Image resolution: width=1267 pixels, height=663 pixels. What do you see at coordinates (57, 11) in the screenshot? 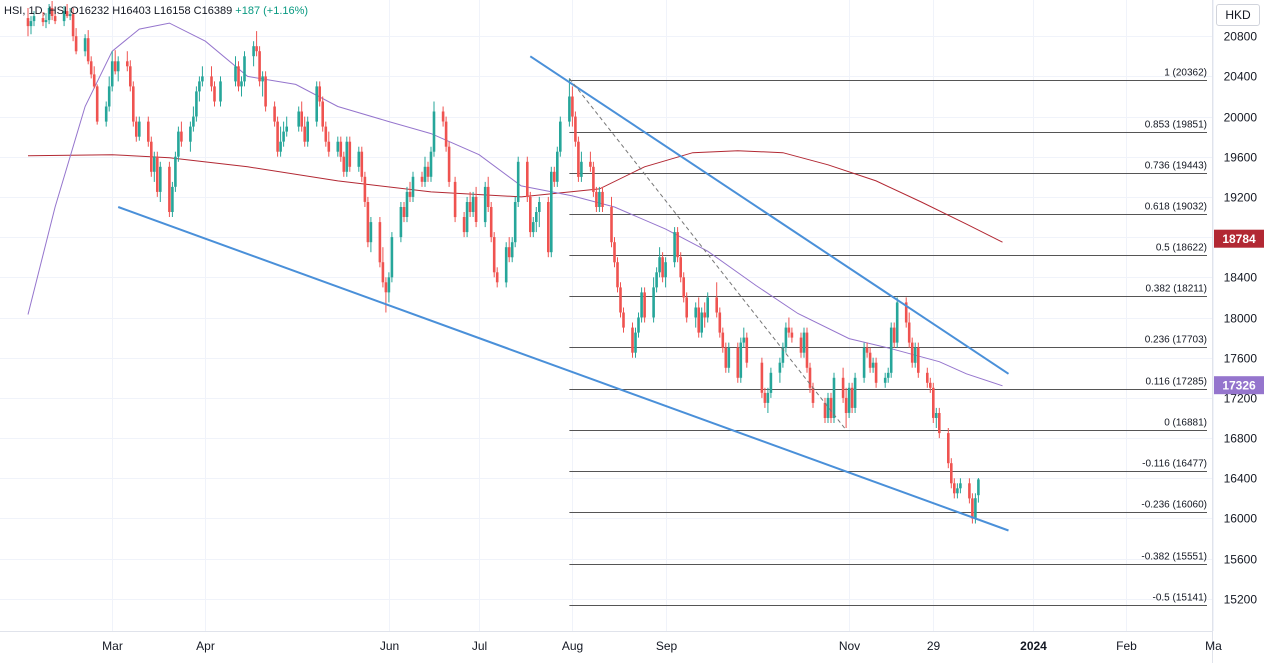
I see `legend-exchange: HSI` at bounding box center [57, 11].